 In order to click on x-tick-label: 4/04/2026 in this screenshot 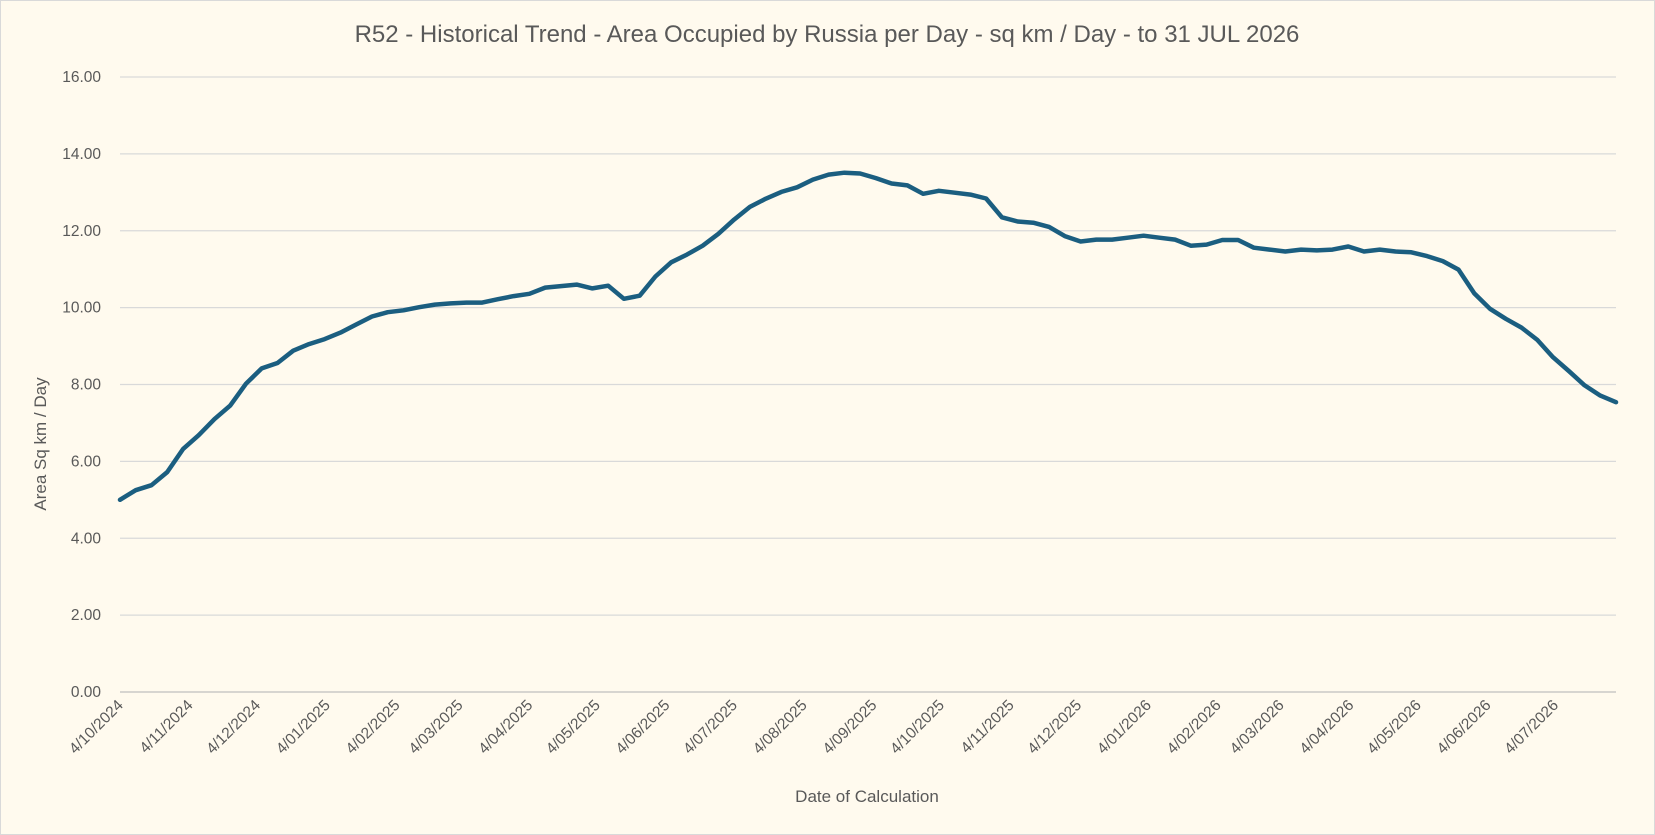, I will do `click(1327, 727)`.